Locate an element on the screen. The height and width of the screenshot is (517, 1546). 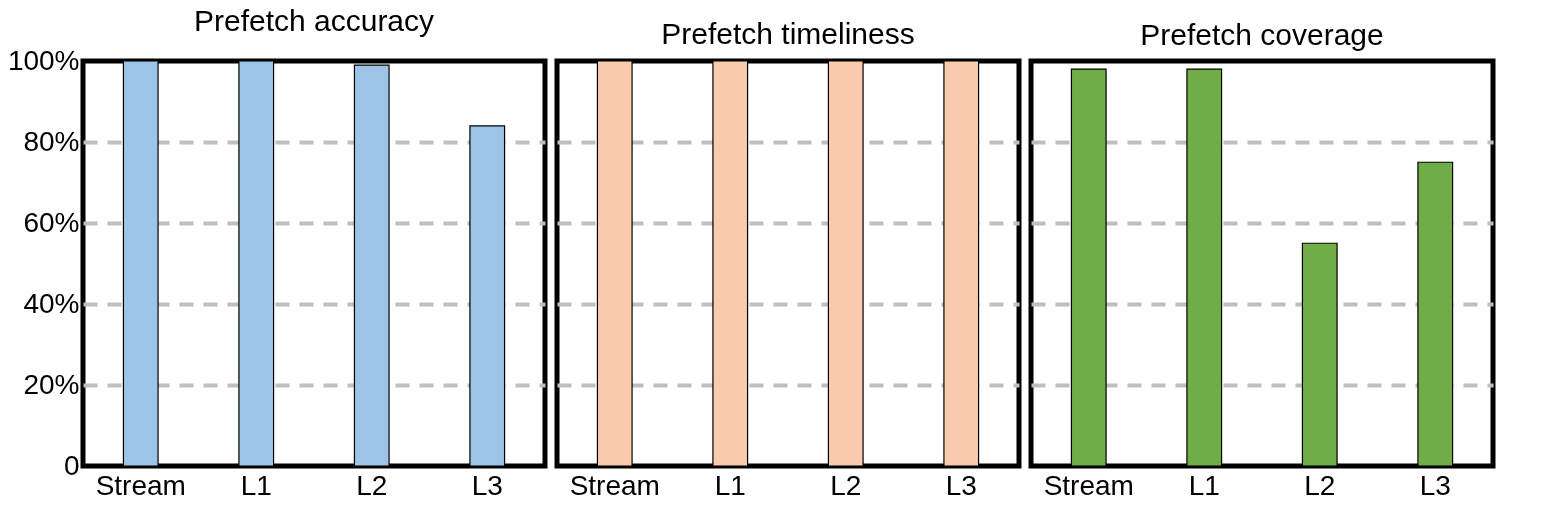
y-tick-label: 40% is located at coordinates (51, 303).